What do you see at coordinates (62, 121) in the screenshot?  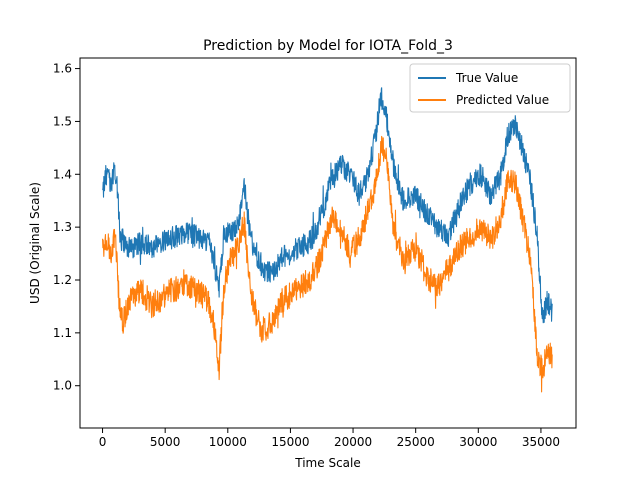 I see `y-tick-label: 1.5` at bounding box center [62, 121].